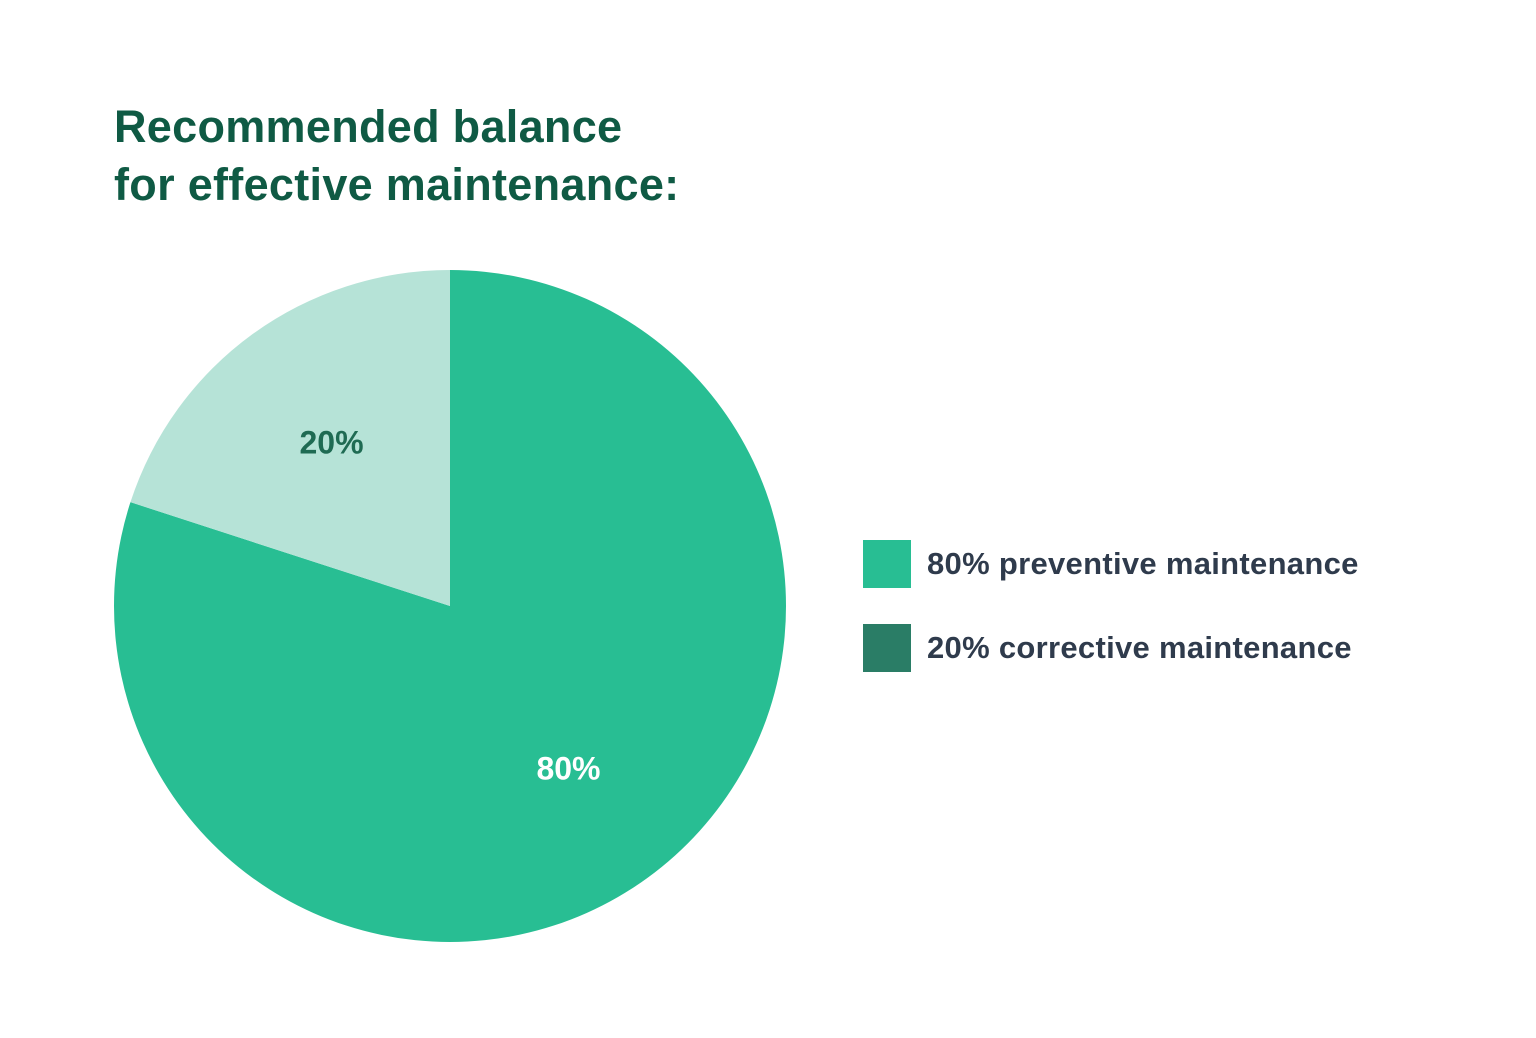 The height and width of the screenshot is (1038, 1536). What do you see at coordinates (1143, 563) in the screenshot?
I see `legend-label-preventive: 80% preventive maintenance` at bounding box center [1143, 563].